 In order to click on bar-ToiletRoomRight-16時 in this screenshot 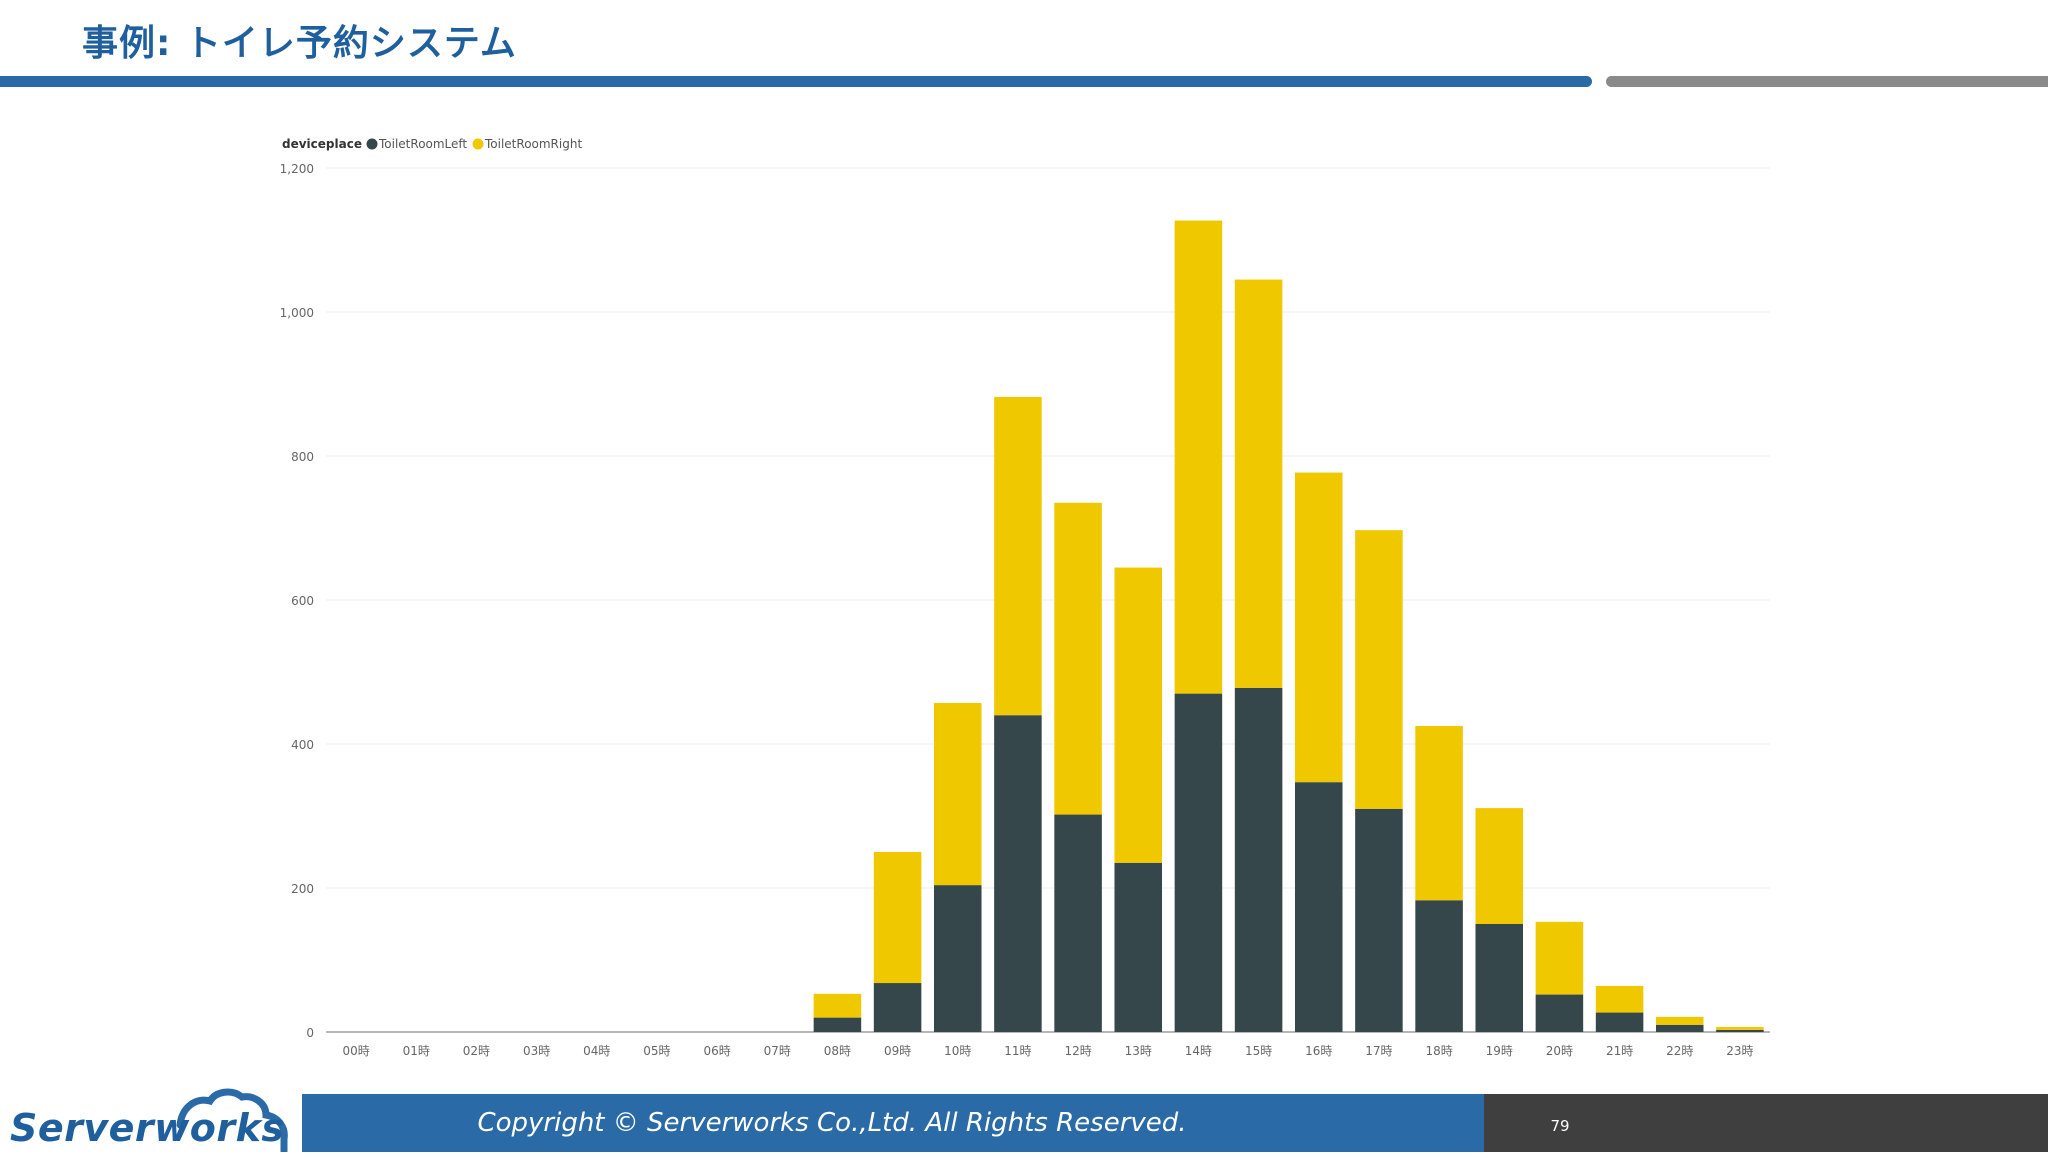, I will do `click(1318, 627)`.